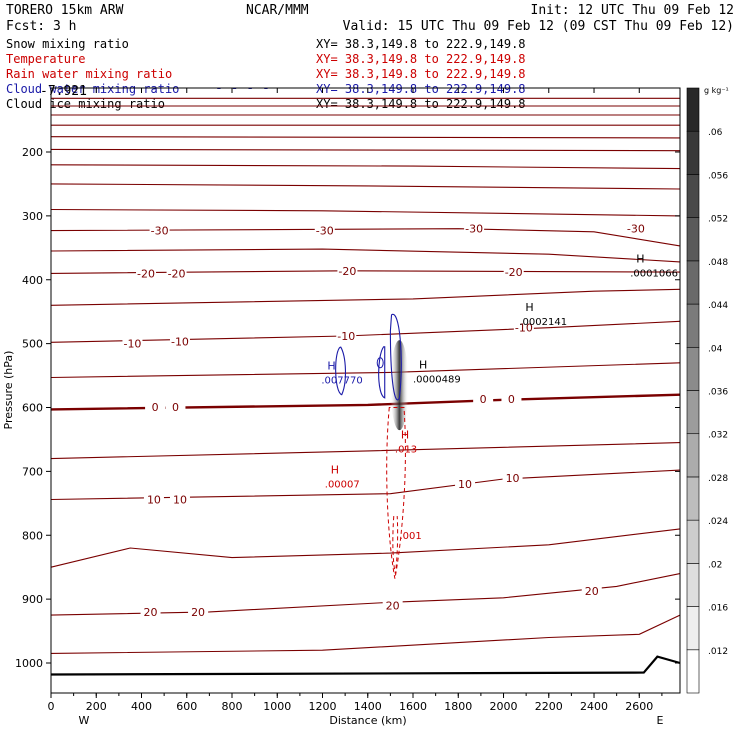 The height and width of the screenshot is (740, 740). I want to click on y-tick-label: 600, so click(32, 408).